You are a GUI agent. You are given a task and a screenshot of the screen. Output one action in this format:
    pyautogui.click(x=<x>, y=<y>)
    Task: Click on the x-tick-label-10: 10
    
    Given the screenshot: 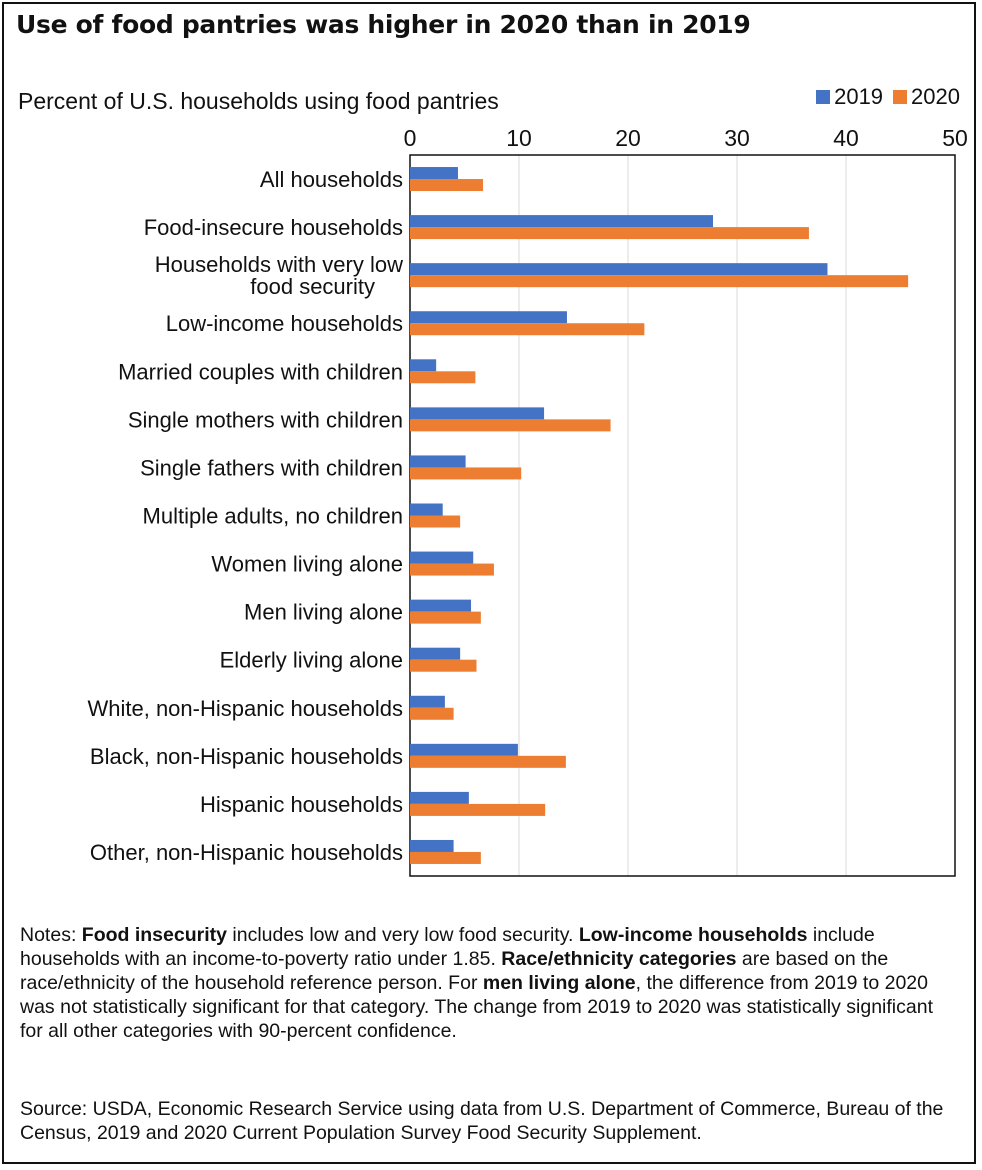 What is the action you would take?
    pyautogui.click(x=519, y=138)
    